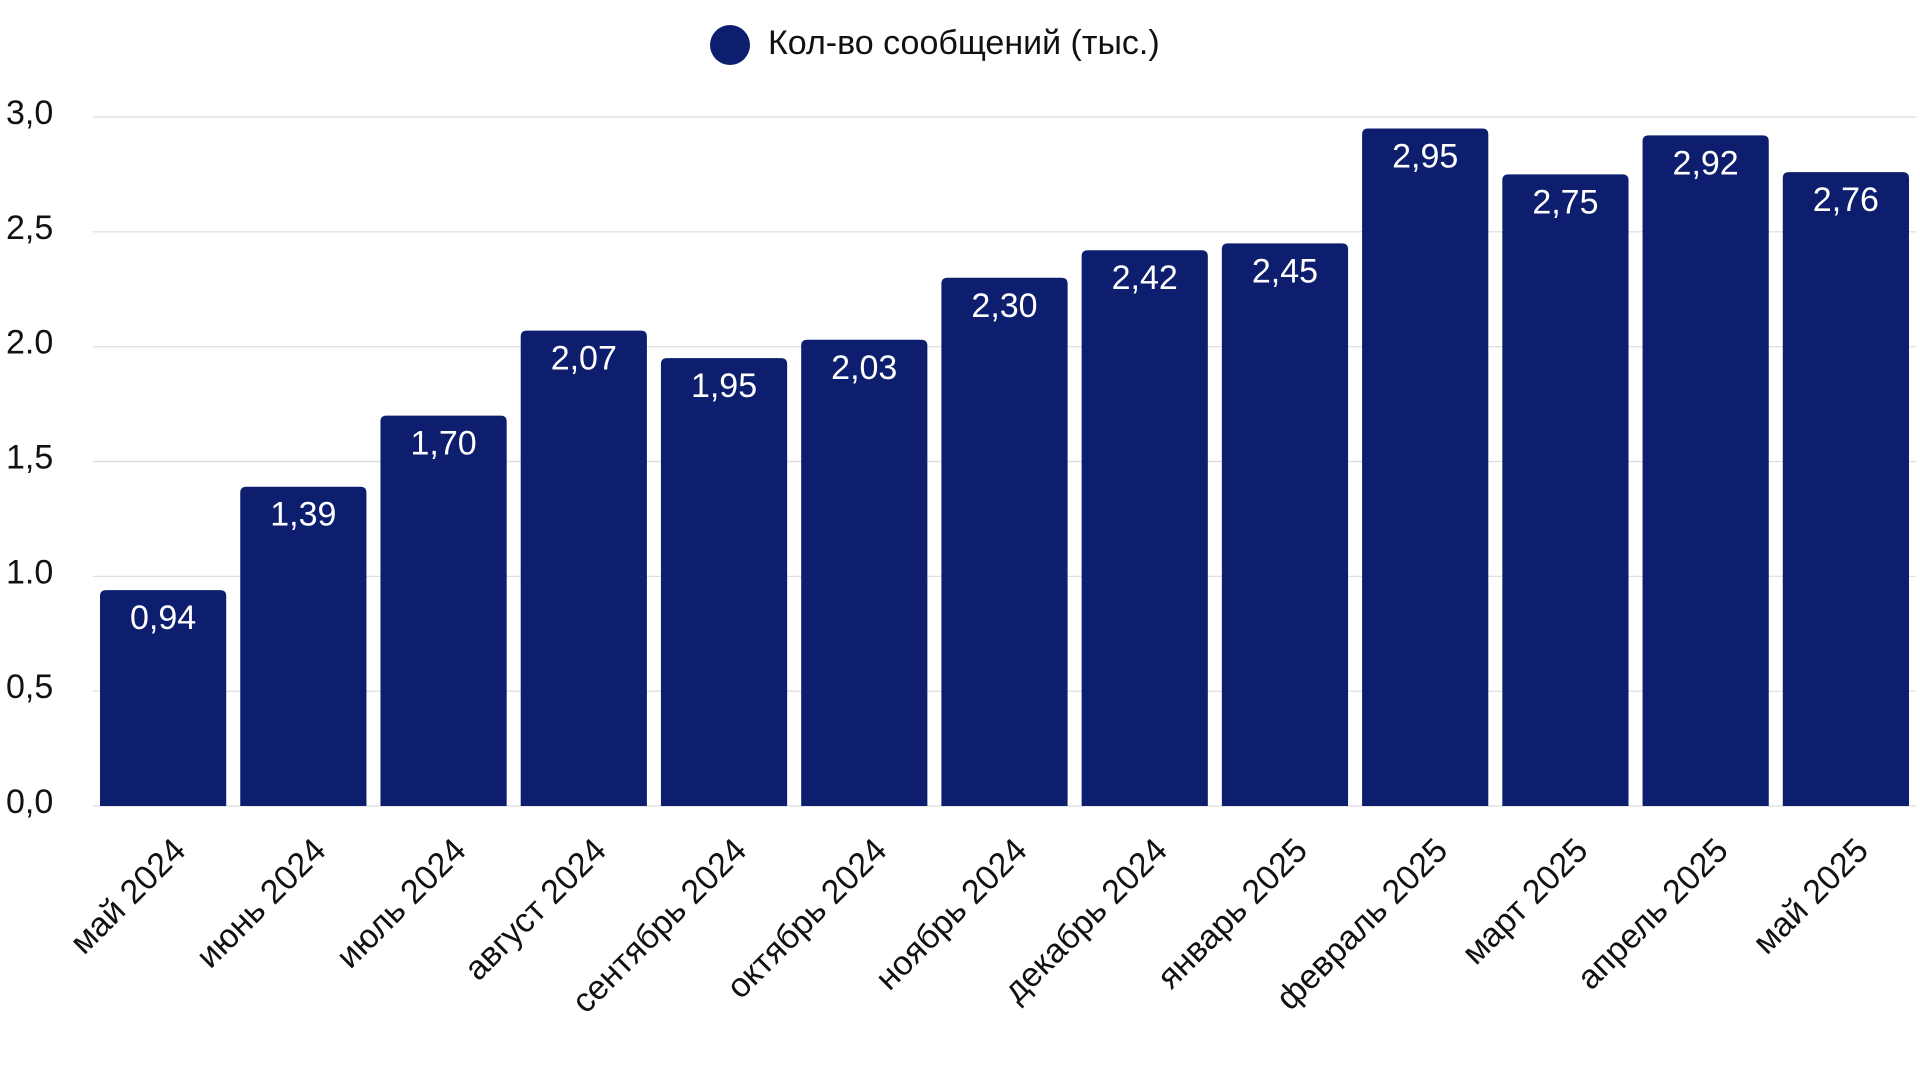  Describe the element at coordinates (29, 687) in the screenshot. I see `y-tick-label: 0,5` at that location.